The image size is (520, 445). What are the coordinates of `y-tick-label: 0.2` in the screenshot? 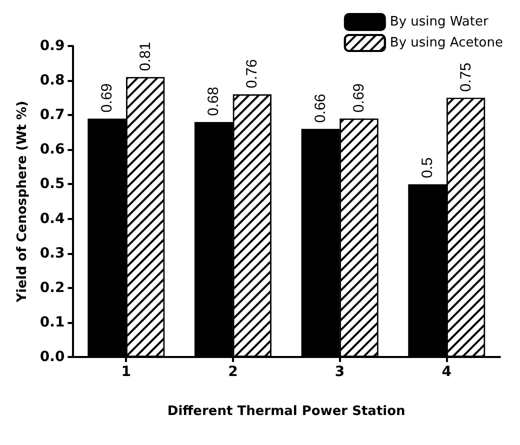 It's located at (52, 288).